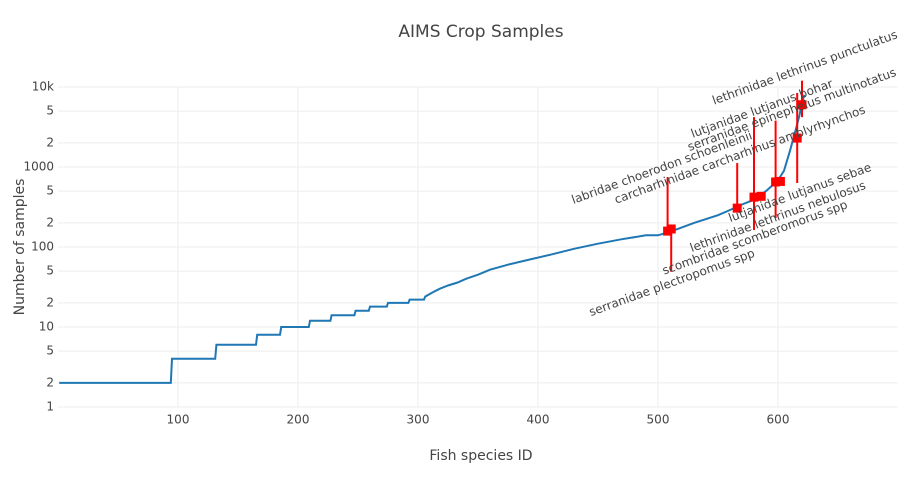 The height and width of the screenshot is (477, 914). What do you see at coordinates (20, 247) in the screenshot?
I see `y-axis-title: Number of samples` at bounding box center [20, 247].